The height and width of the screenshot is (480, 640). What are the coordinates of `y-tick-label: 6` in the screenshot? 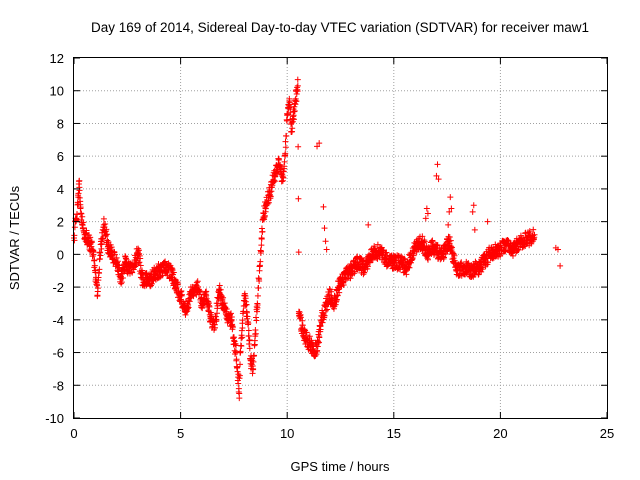 It's located at (60, 156).